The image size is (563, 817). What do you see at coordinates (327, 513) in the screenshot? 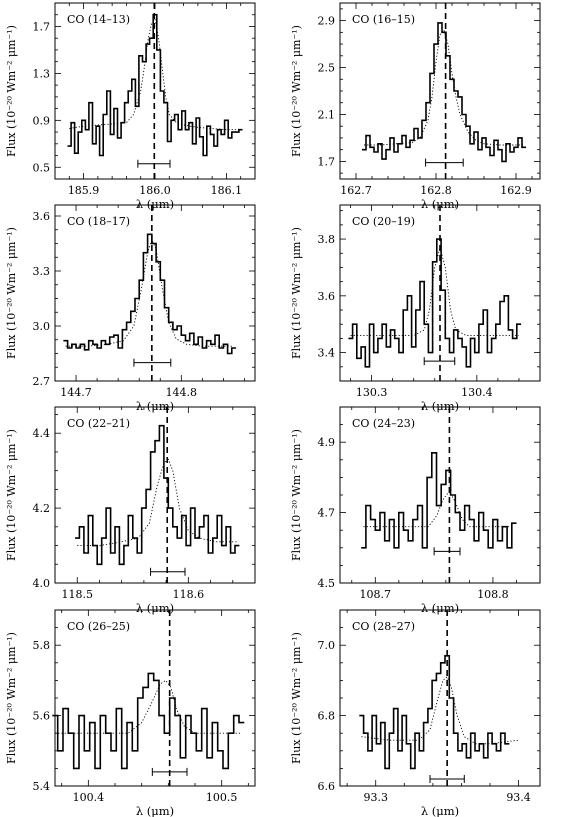
I see `y-tick-label: 4.7` at bounding box center [327, 513].